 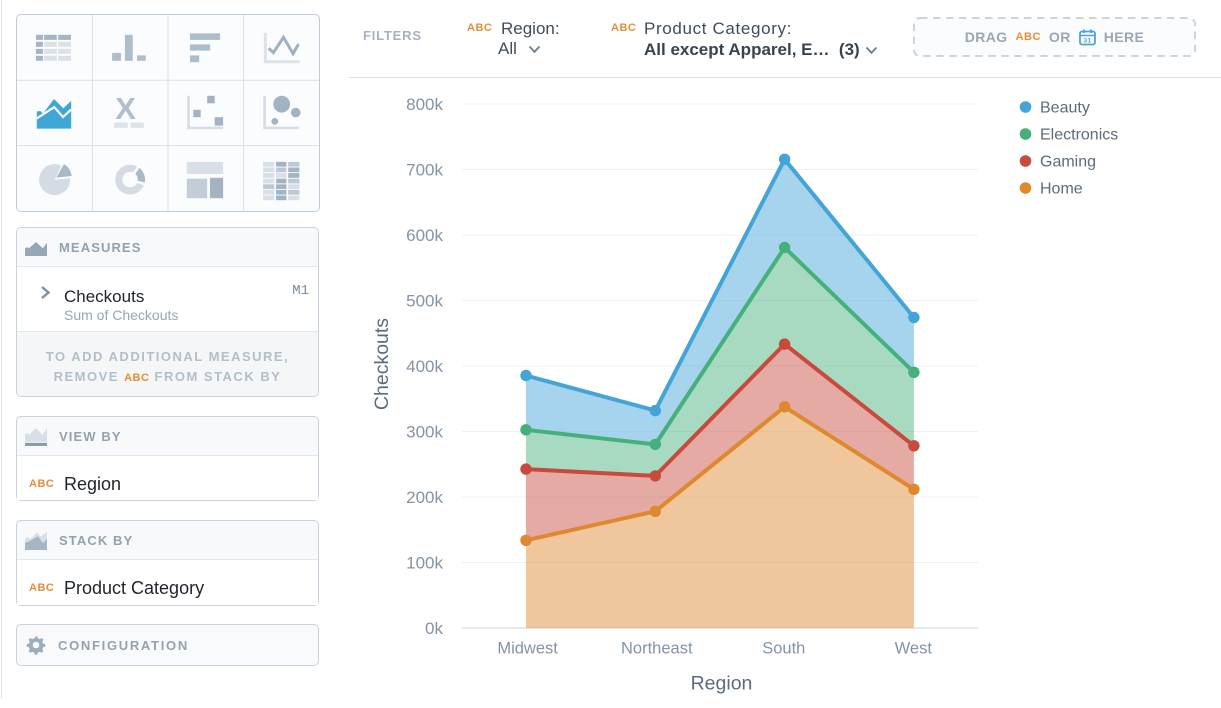 What do you see at coordinates (424, 563) in the screenshot?
I see `svg-text: 100k` at bounding box center [424, 563].